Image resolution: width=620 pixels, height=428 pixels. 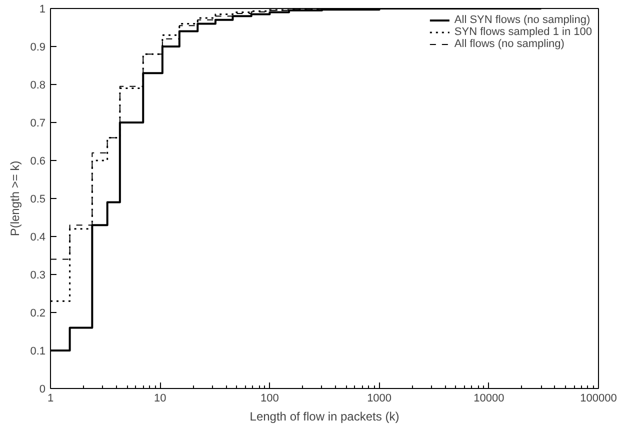 I want to click on y-tick-label: 0.2, so click(x=38, y=314).